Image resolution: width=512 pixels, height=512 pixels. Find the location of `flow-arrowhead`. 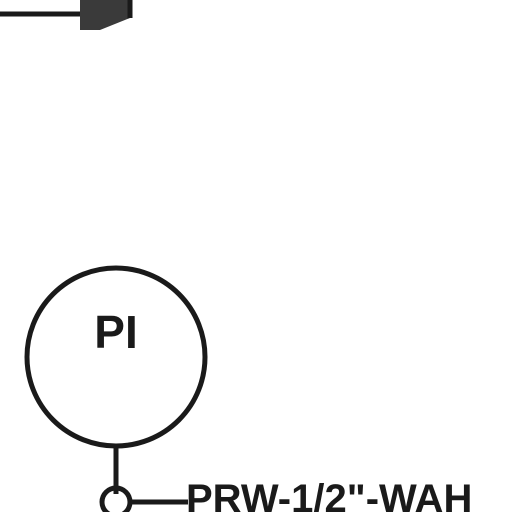

flow-arrowhead is located at coordinates (105, 15).